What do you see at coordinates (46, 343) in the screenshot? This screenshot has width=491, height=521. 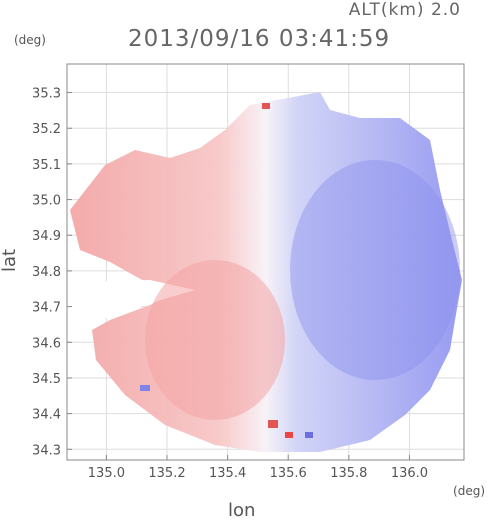 I see `y-tick-label: 34.6` at bounding box center [46, 343].